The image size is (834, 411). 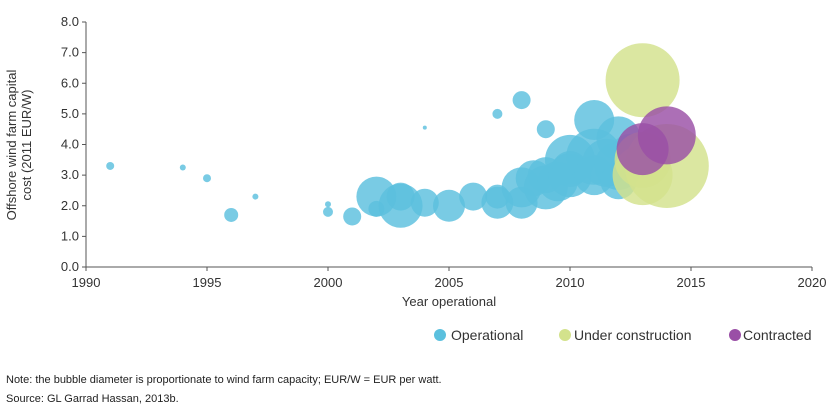 What do you see at coordinates (449, 301) in the screenshot?
I see `x-axis-title: Year operational` at bounding box center [449, 301].